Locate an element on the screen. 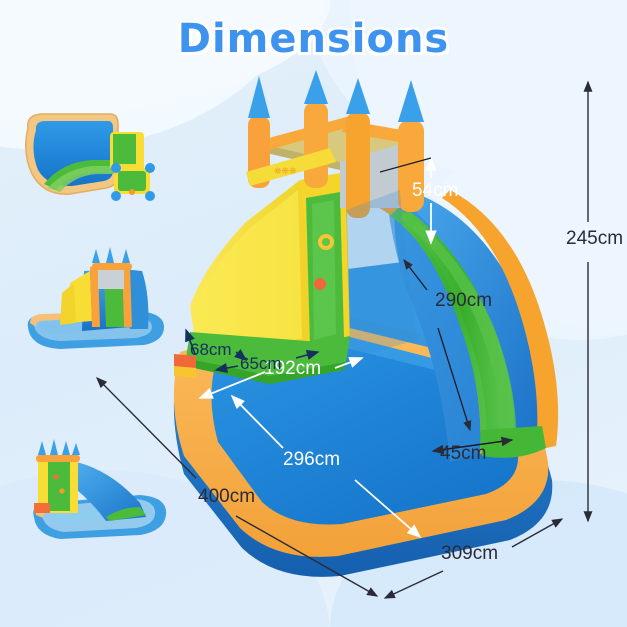  arrow-depth-upper is located at coordinates (146, 428).